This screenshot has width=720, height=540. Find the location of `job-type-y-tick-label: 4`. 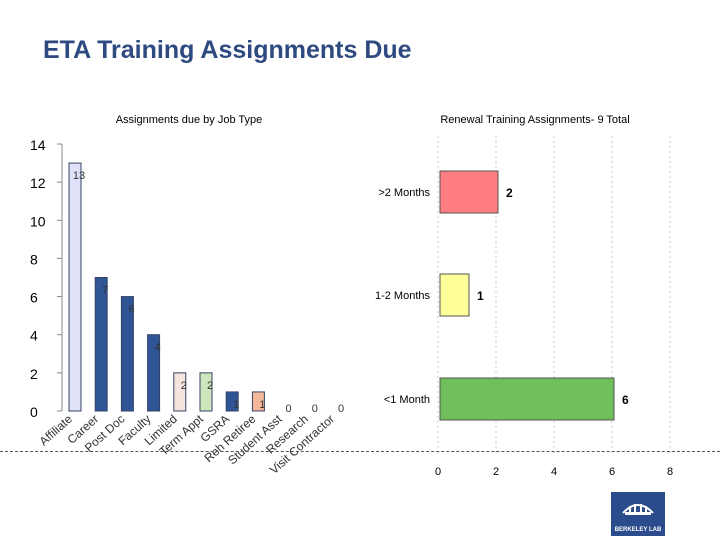

job-type-y-tick-label: 4 is located at coordinates (34, 336).